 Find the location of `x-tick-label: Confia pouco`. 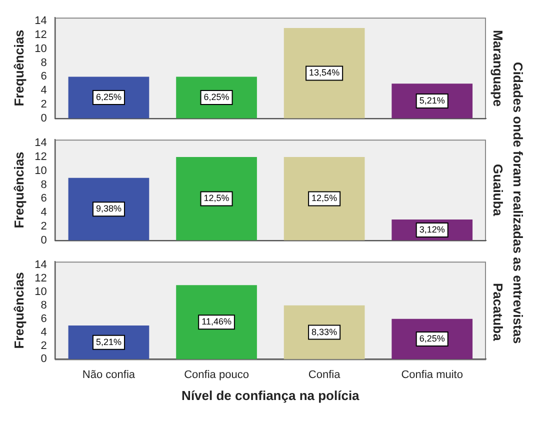

x-tick-label: Confia pouco is located at coordinates (216, 374).